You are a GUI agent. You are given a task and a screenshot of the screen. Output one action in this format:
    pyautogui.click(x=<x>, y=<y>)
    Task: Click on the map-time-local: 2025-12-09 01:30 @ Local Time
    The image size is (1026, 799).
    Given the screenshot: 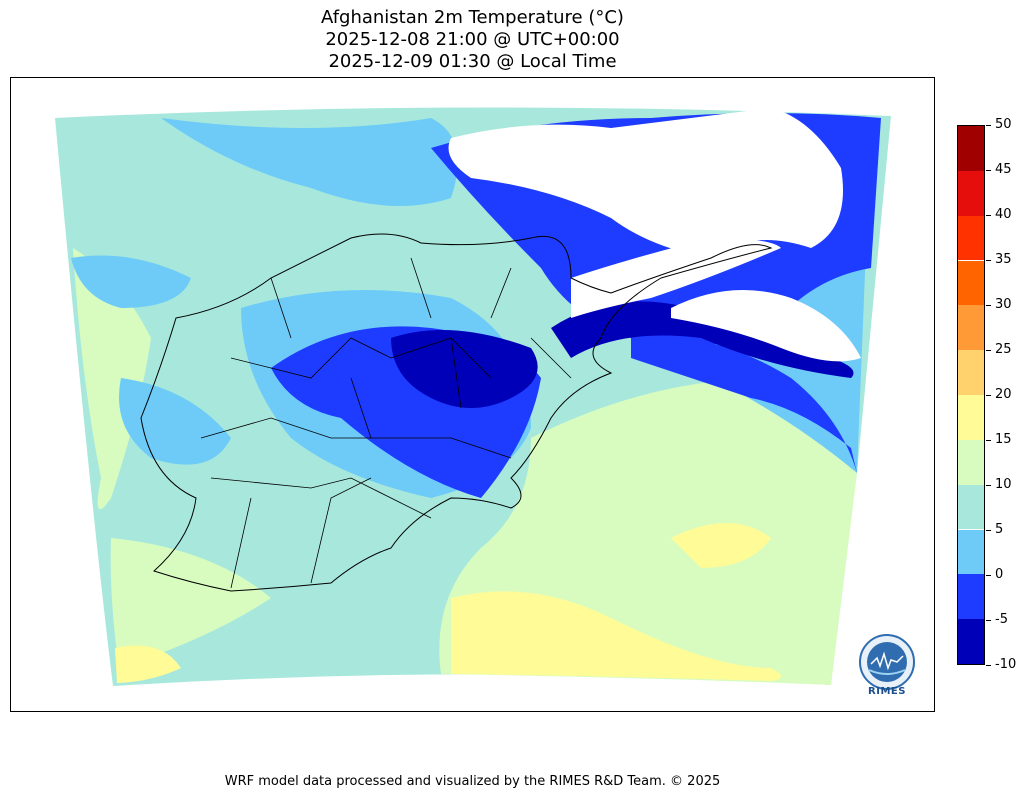 What is the action you would take?
    pyautogui.click(x=472, y=61)
    